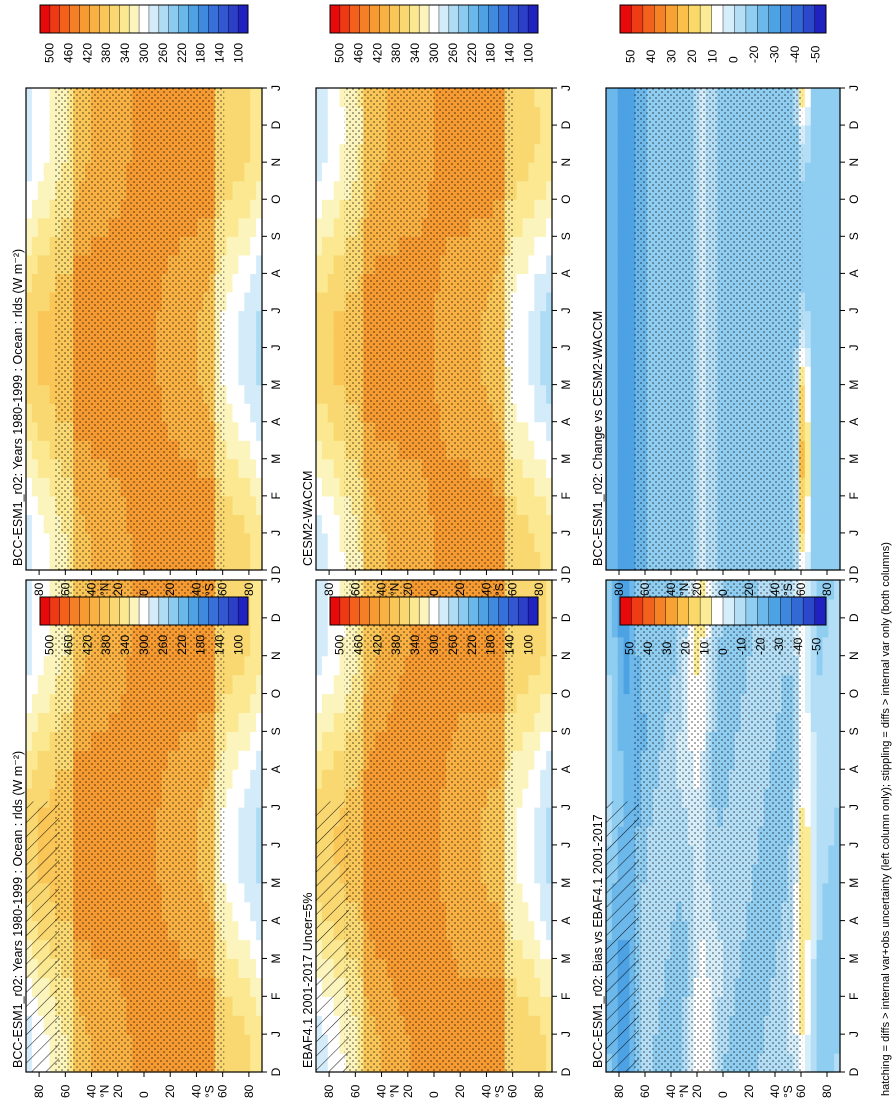 The height and width of the screenshot is (1102, 895). I want to click on lat-tick-label: 60, so click(355, 589).